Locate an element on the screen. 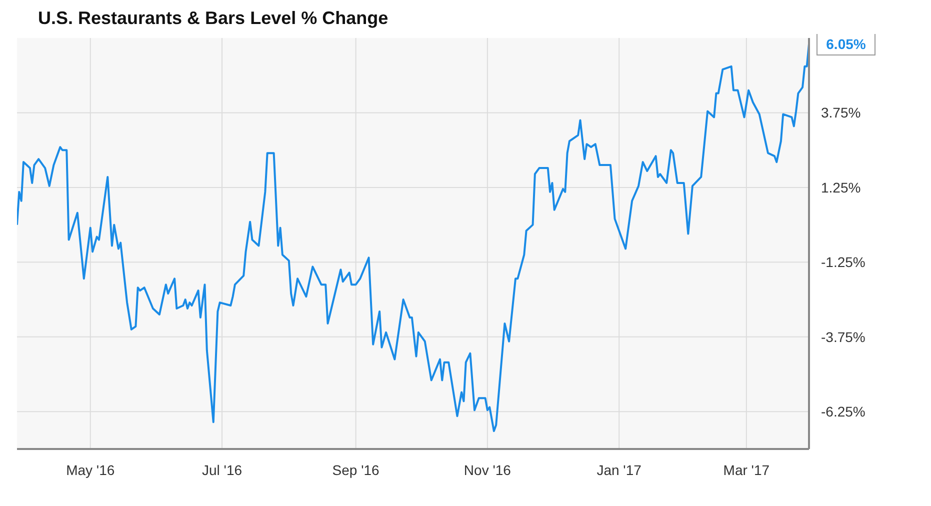 The width and height of the screenshot is (931, 506). x-tick-label: Jan '17 is located at coordinates (619, 470).